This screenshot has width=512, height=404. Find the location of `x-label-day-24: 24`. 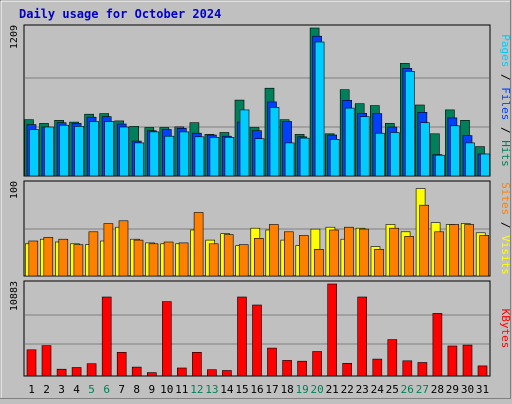

x-label-day-24: 24 is located at coordinates (378, 389).